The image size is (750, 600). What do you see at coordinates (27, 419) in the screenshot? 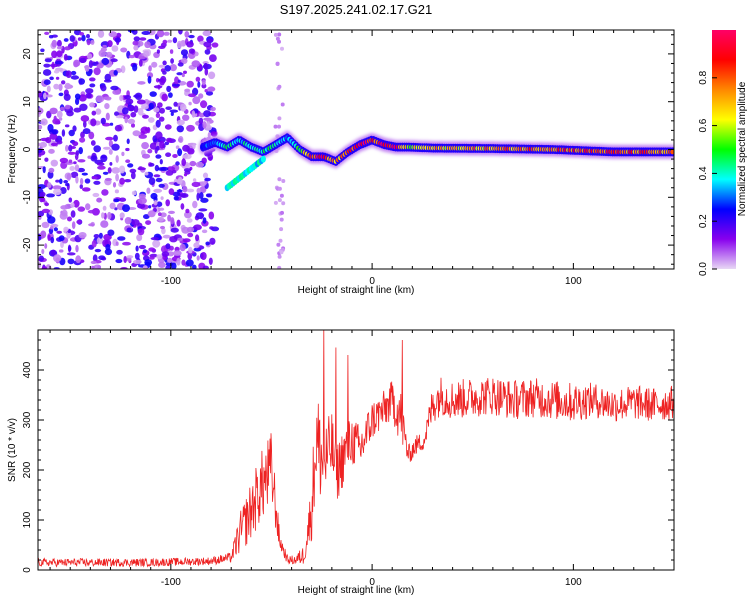
I see `snr-ytick-label: 300` at bounding box center [27, 419].